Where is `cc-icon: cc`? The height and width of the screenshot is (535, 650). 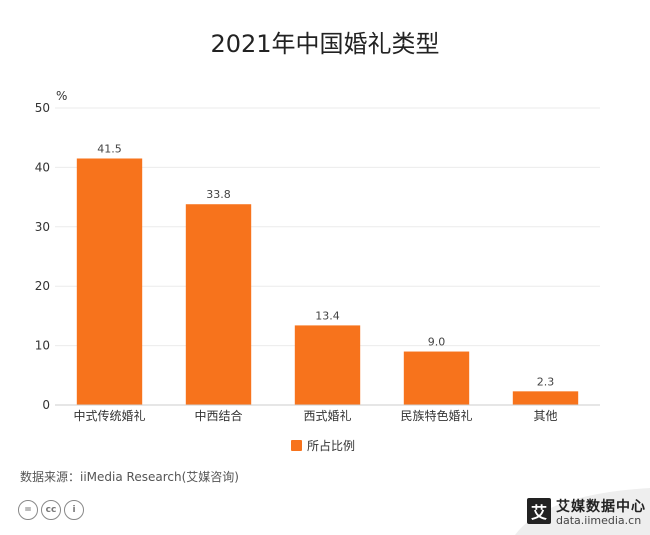
cc-icon: cc is located at coordinates (51, 510).